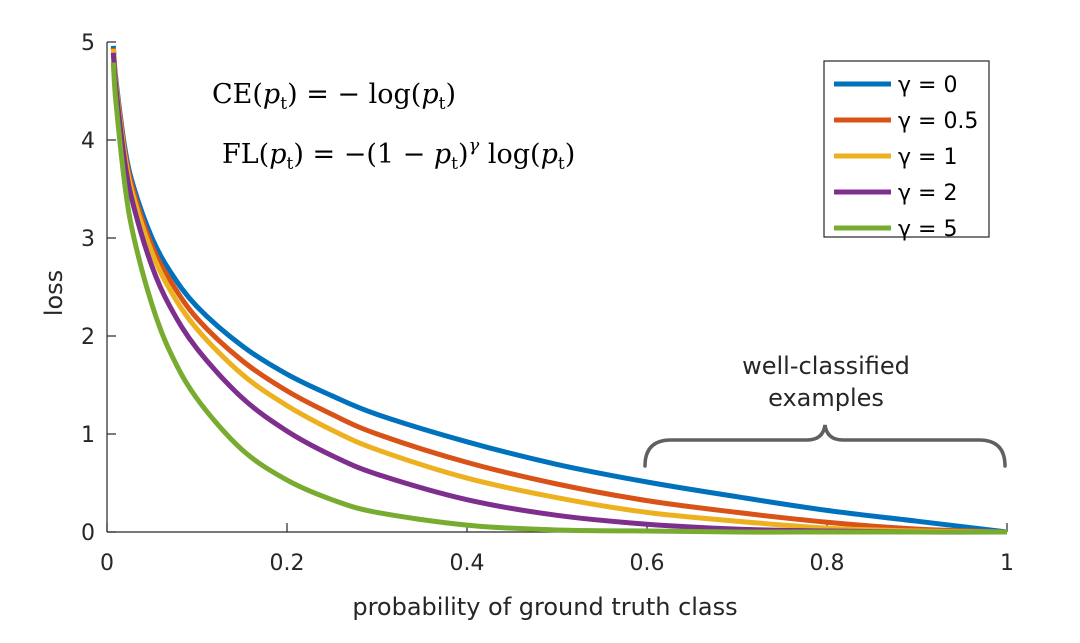 The width and height of the screenshot is (1080, 643). What do you see at coordinates (826, 398) in the screenshot?
I see `annotation-line-2: examples` at bounding box center [826, 398].